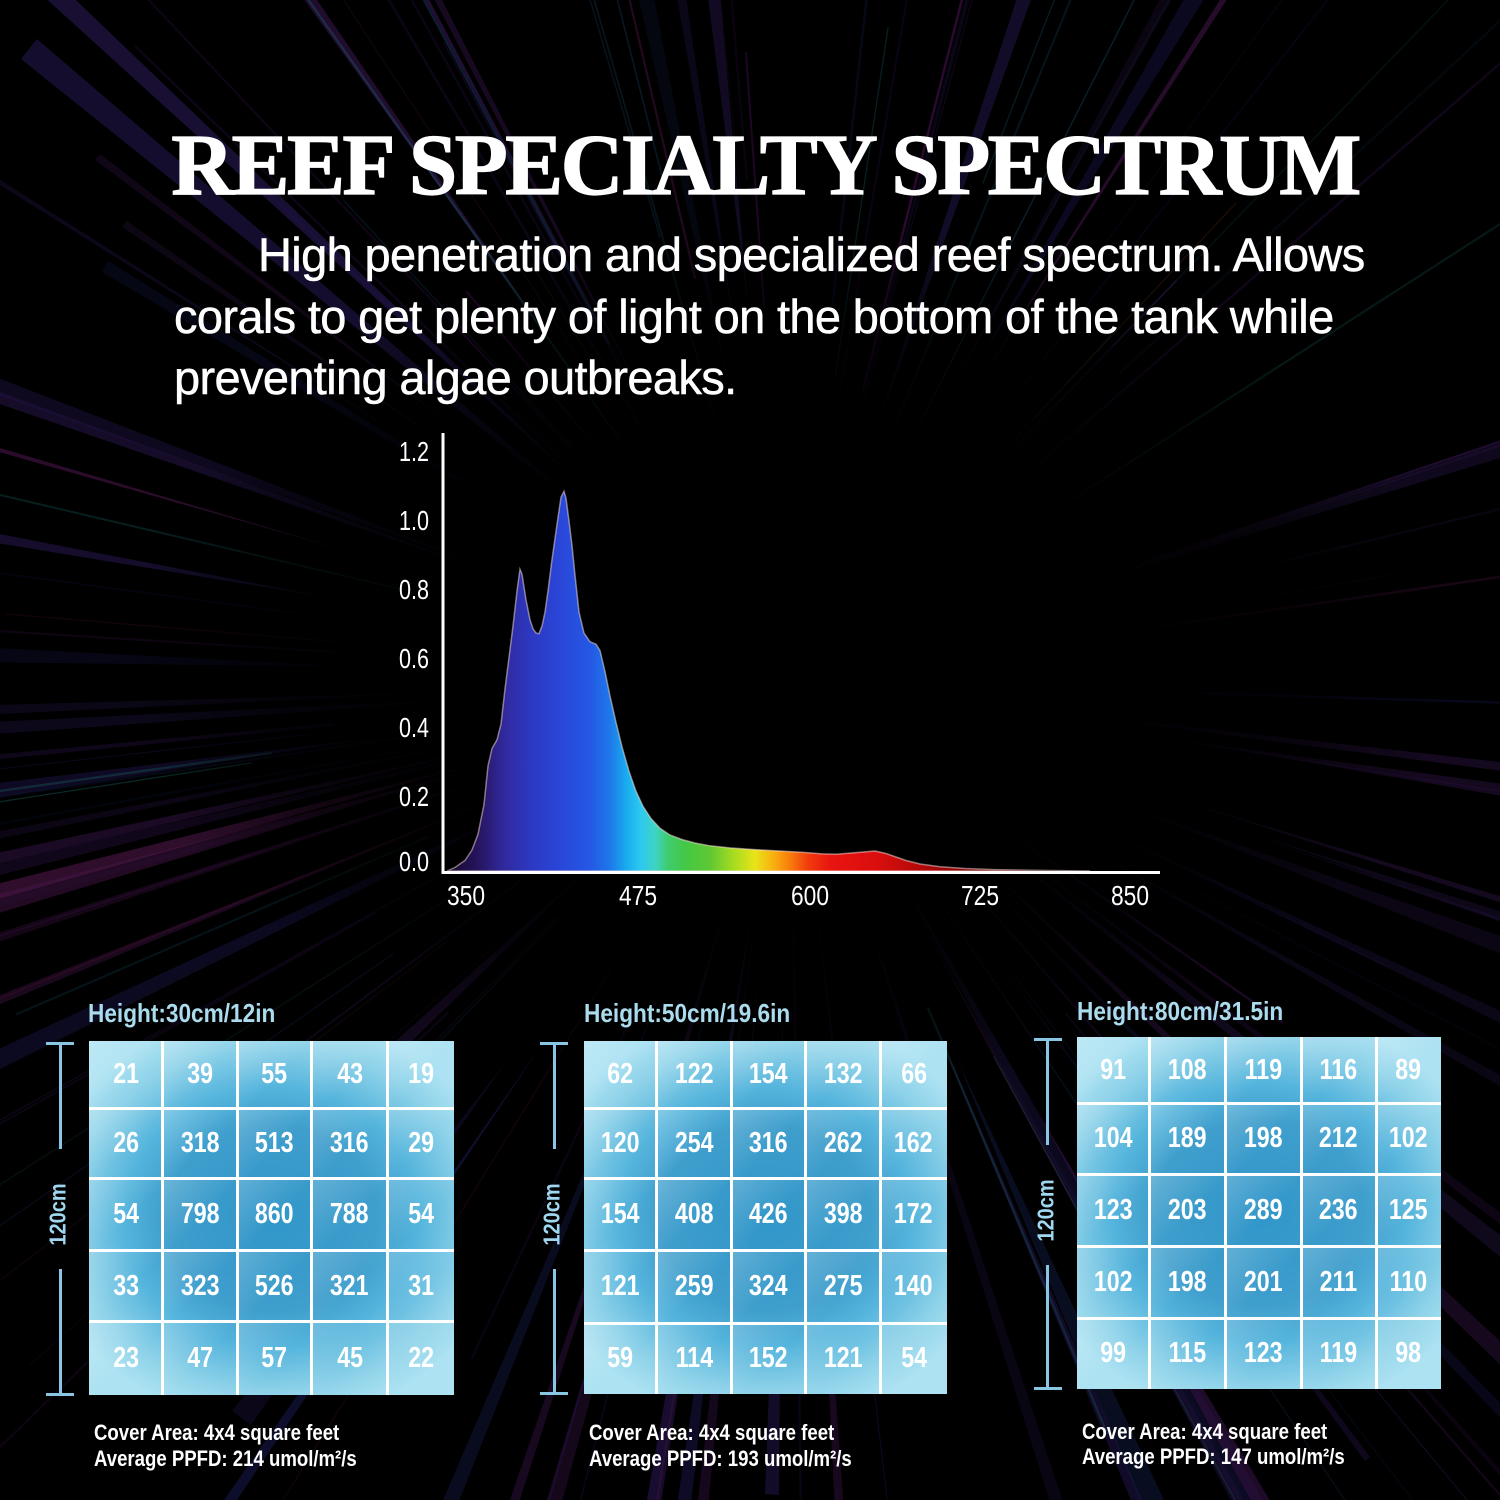 This screenshot has height=1500, width=1500. What do you see at coordinates (638, 895) in the screenshot?
I see `svg-text: 475` at bounding box center [638, 895].